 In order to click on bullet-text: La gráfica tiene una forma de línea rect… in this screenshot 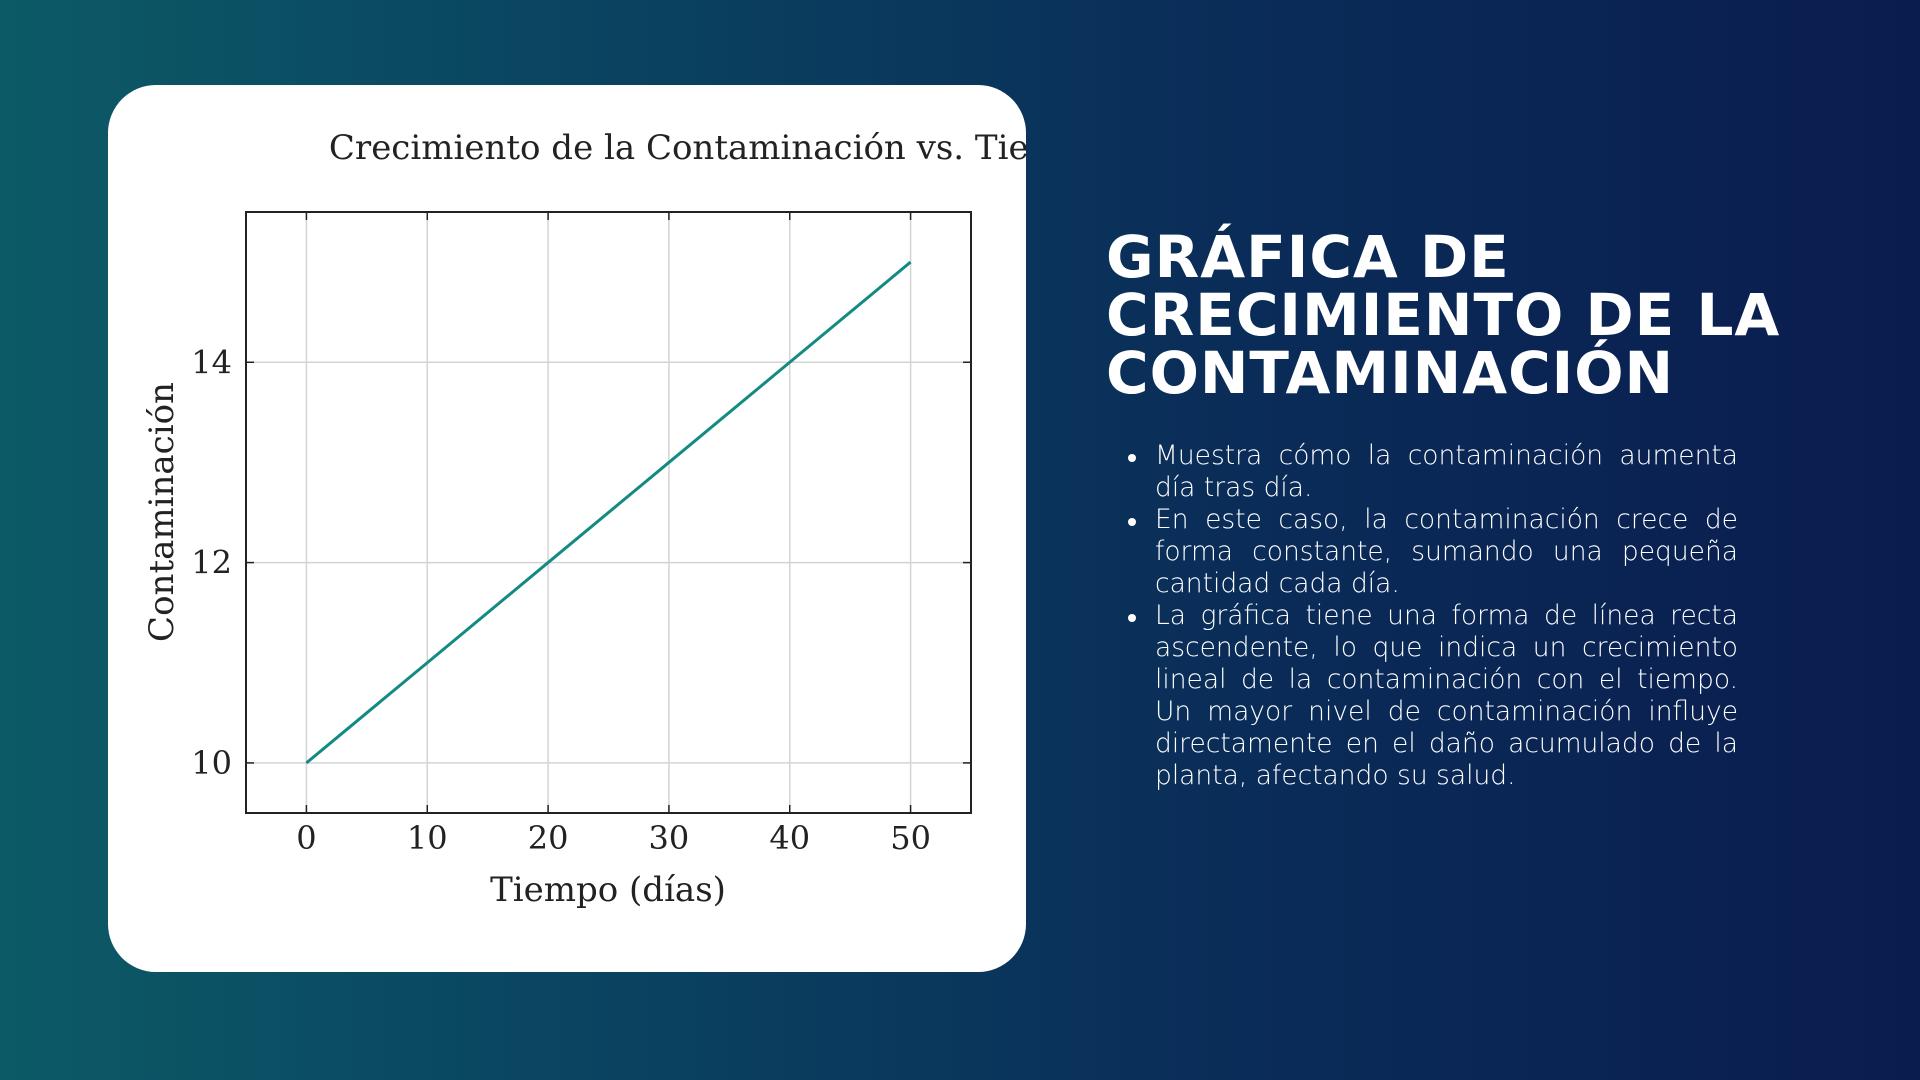, I will do `click(1446, 695)`.